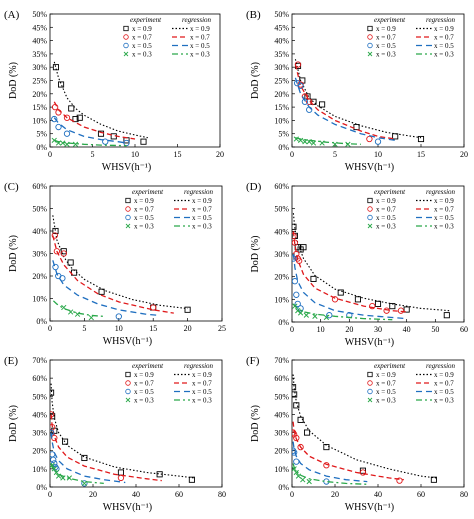 This screenshot has height=519, width=474. I want to click on x-axis-title: WHSV(h⁻¹), so click(127, 341).